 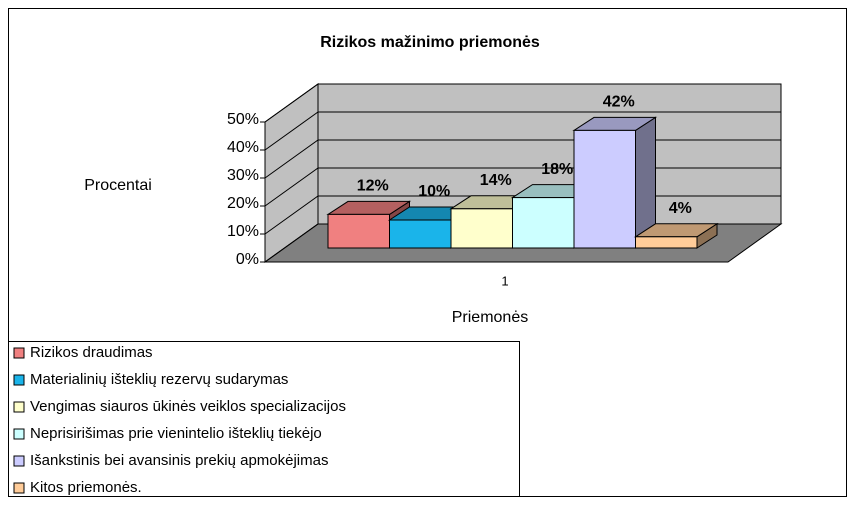 What do you see at coordinates (430, 42) in the screenshot?
I see `chart-title: Rizikos mažinimo priemonės` at bounding box center [430, 42].